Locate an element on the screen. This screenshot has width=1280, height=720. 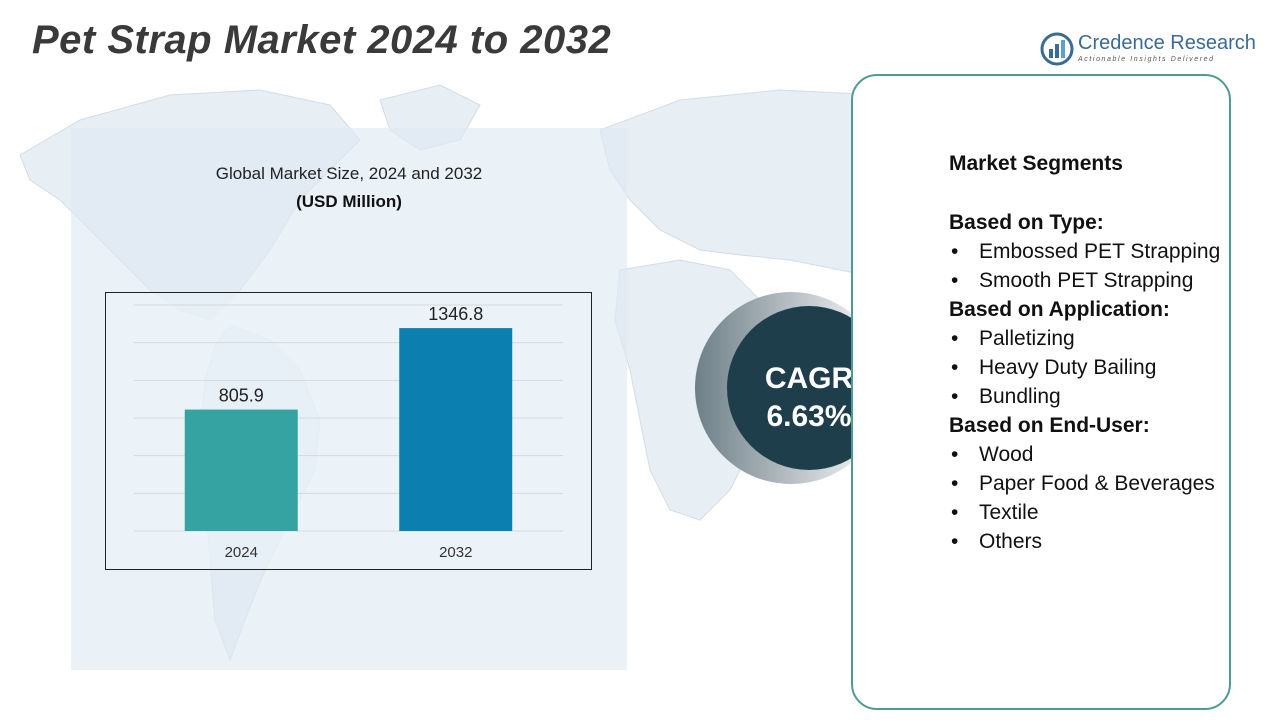
bar-2024 is located at coordinates (241, 470).